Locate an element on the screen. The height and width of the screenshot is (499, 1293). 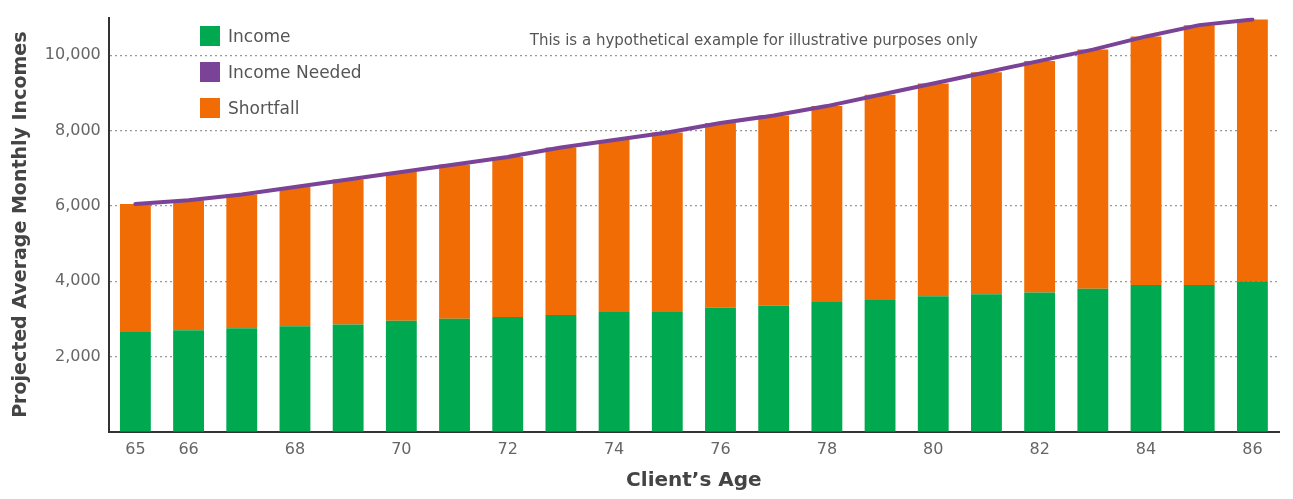
x-tick-label: 76 is located at coordinates (720, 448).